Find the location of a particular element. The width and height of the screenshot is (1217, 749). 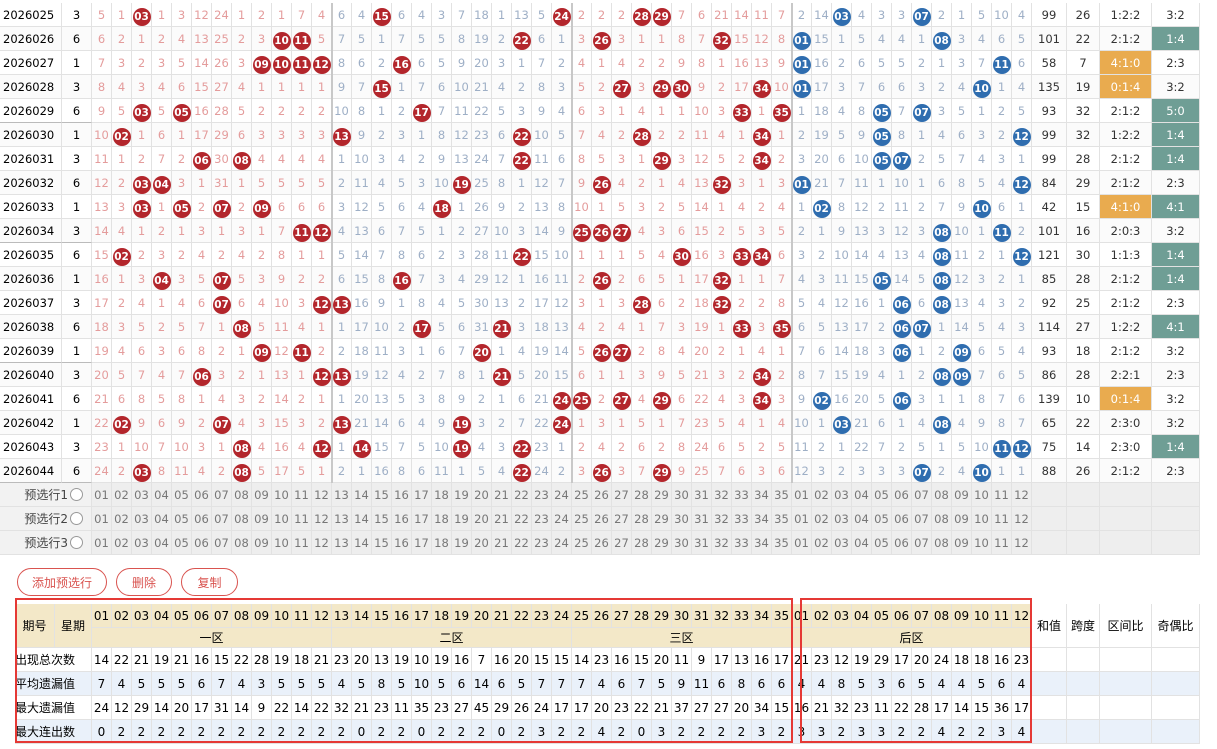

add-row-button: 添加预选行 is located at coordinates (62, 582).